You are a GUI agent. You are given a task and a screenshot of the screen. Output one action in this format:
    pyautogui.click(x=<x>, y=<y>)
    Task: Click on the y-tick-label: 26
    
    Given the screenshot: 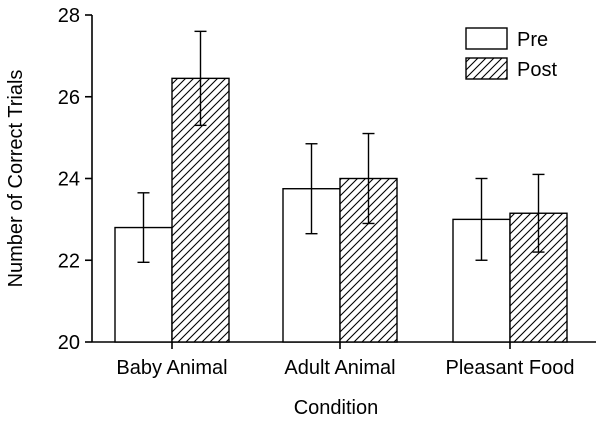 What is the action you would take?
    pyautogui.click(x=69, y=98)
    